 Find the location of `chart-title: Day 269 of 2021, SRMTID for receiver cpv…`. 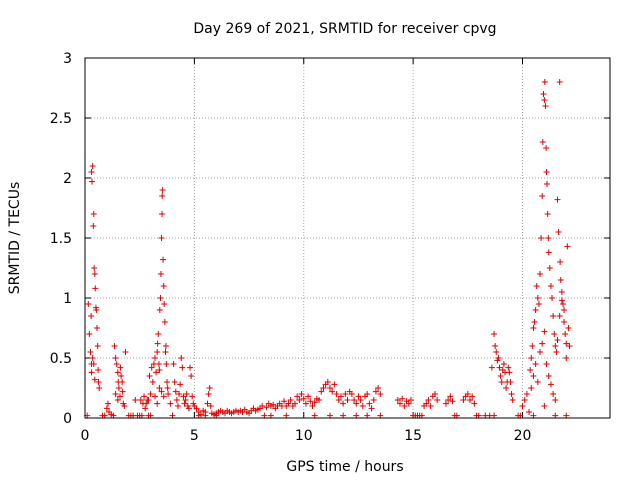

chart-title: Day 269 of 2021, SRMTID for receiver cpv… is located at coordinates (344, 29).